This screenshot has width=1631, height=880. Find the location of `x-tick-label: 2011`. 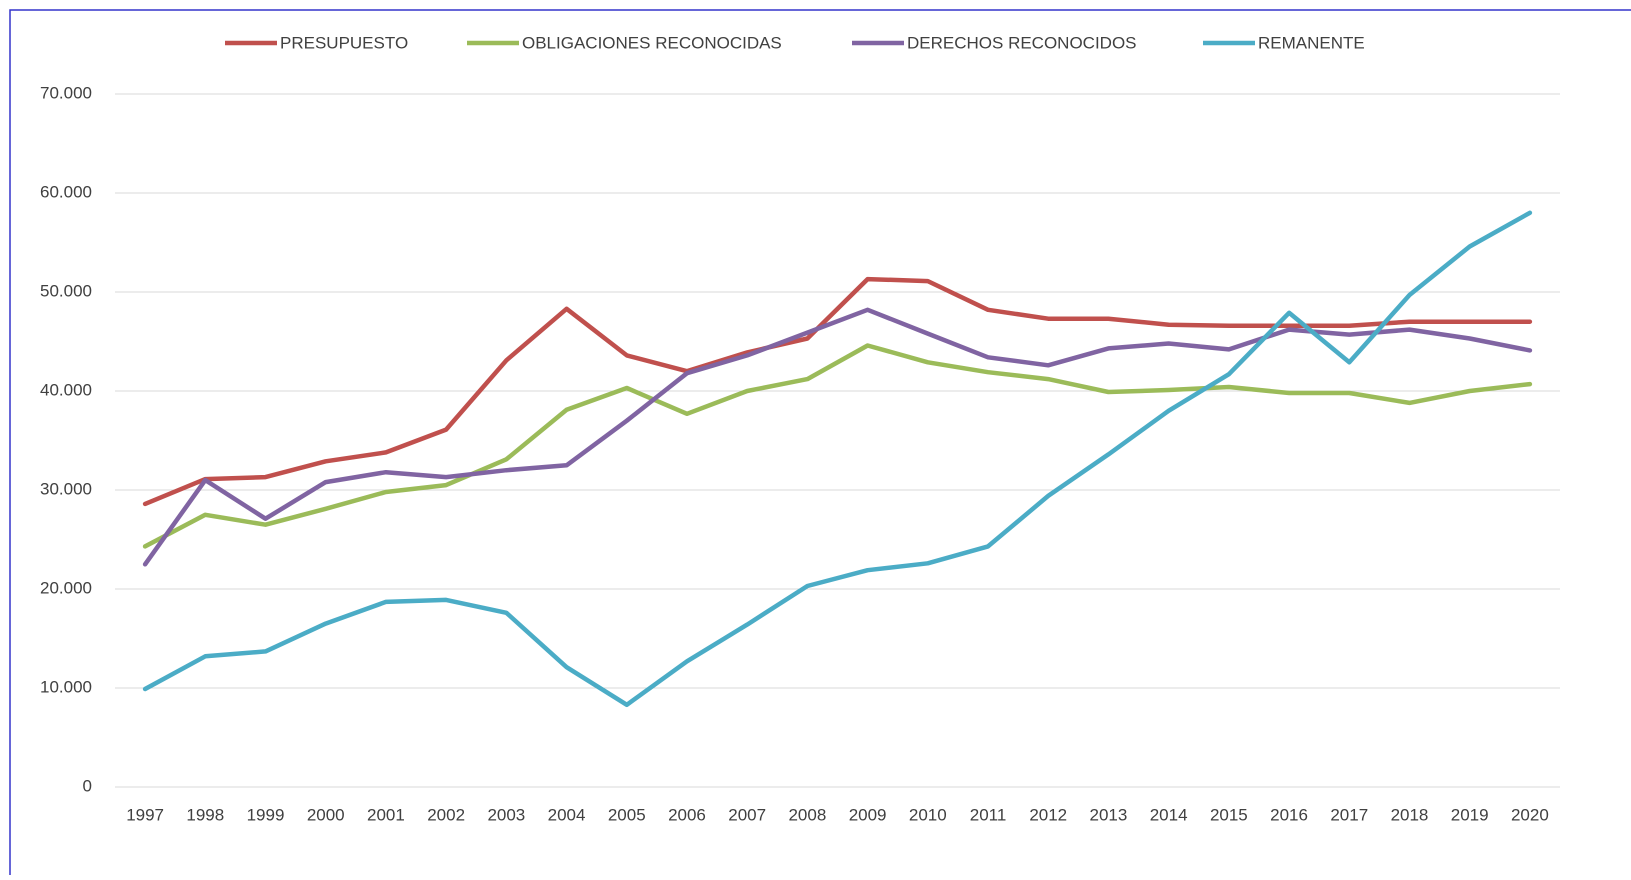

x-tick-label: 2011 is located at coordinates (988, 814).